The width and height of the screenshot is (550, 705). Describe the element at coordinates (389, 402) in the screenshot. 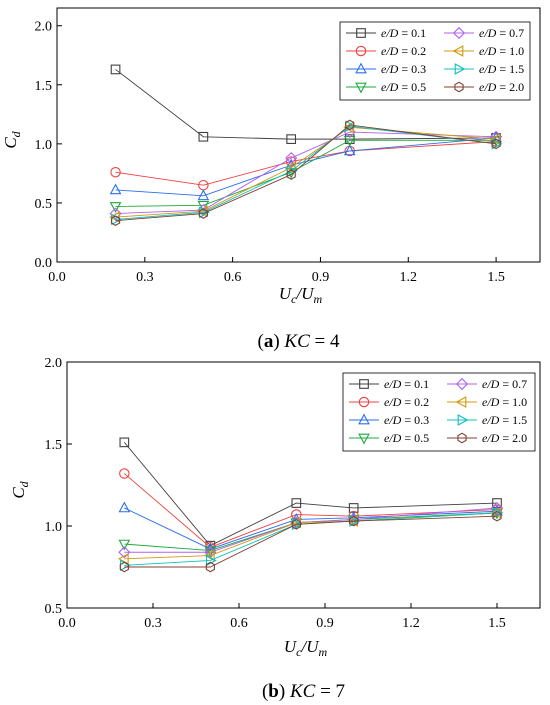

I see `legend-item: e/D = 0.2` at that location.